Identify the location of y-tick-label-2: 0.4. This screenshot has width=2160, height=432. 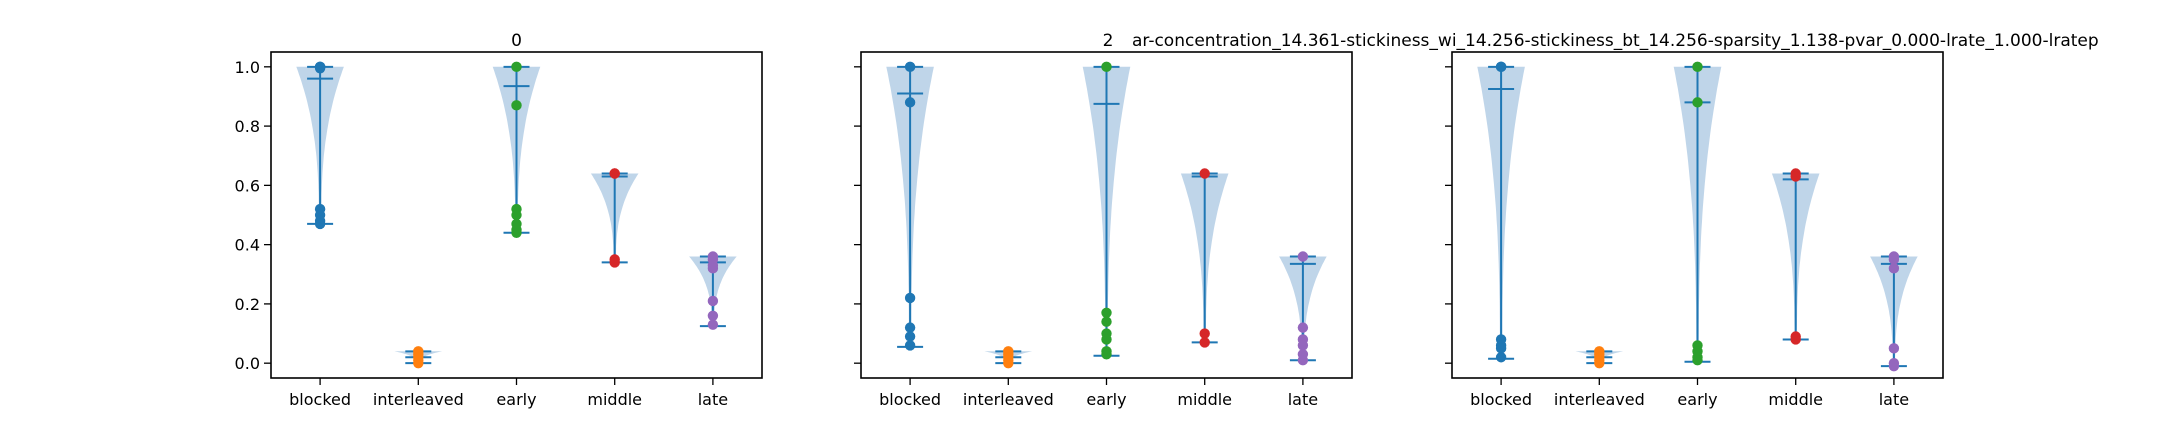
(247, 245).